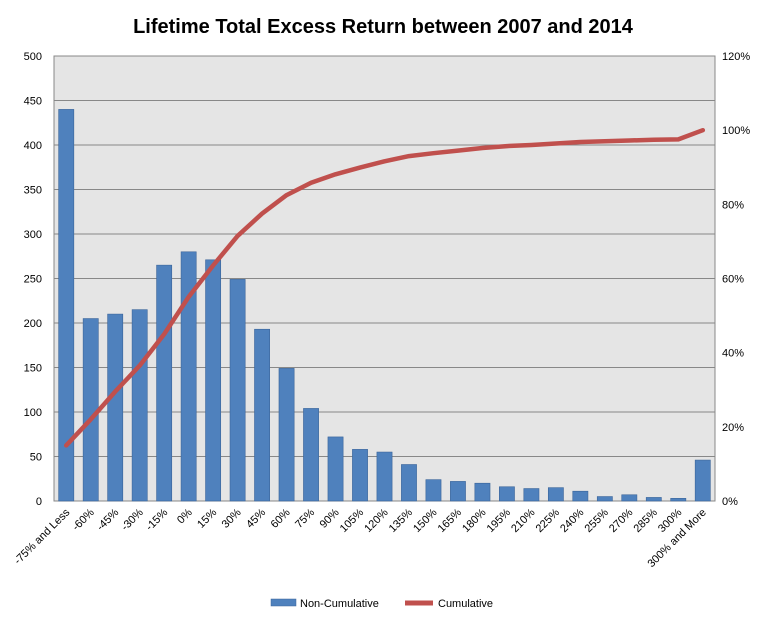 The height and width of the screenshot is (623, 767). What do you see at coordinates (352, 520) in the screenshot?
I see `x-tick-label: 105%` at bounding box center [352, 520].